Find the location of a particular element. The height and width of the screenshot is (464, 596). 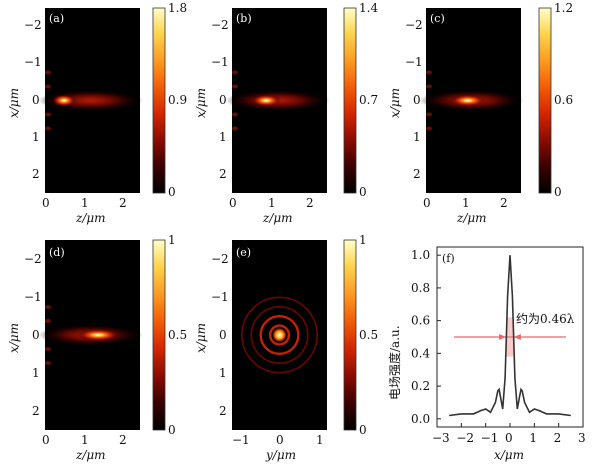

panel-a-ylabel: x/μm is located at coordinates (14, 103).